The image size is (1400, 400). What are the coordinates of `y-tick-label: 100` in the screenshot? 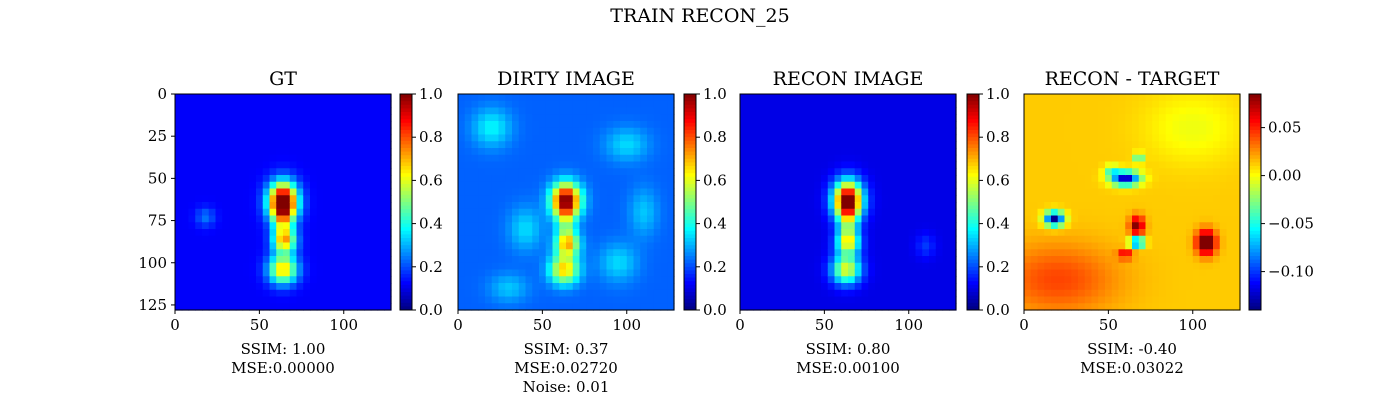 It's located at (152, 263).